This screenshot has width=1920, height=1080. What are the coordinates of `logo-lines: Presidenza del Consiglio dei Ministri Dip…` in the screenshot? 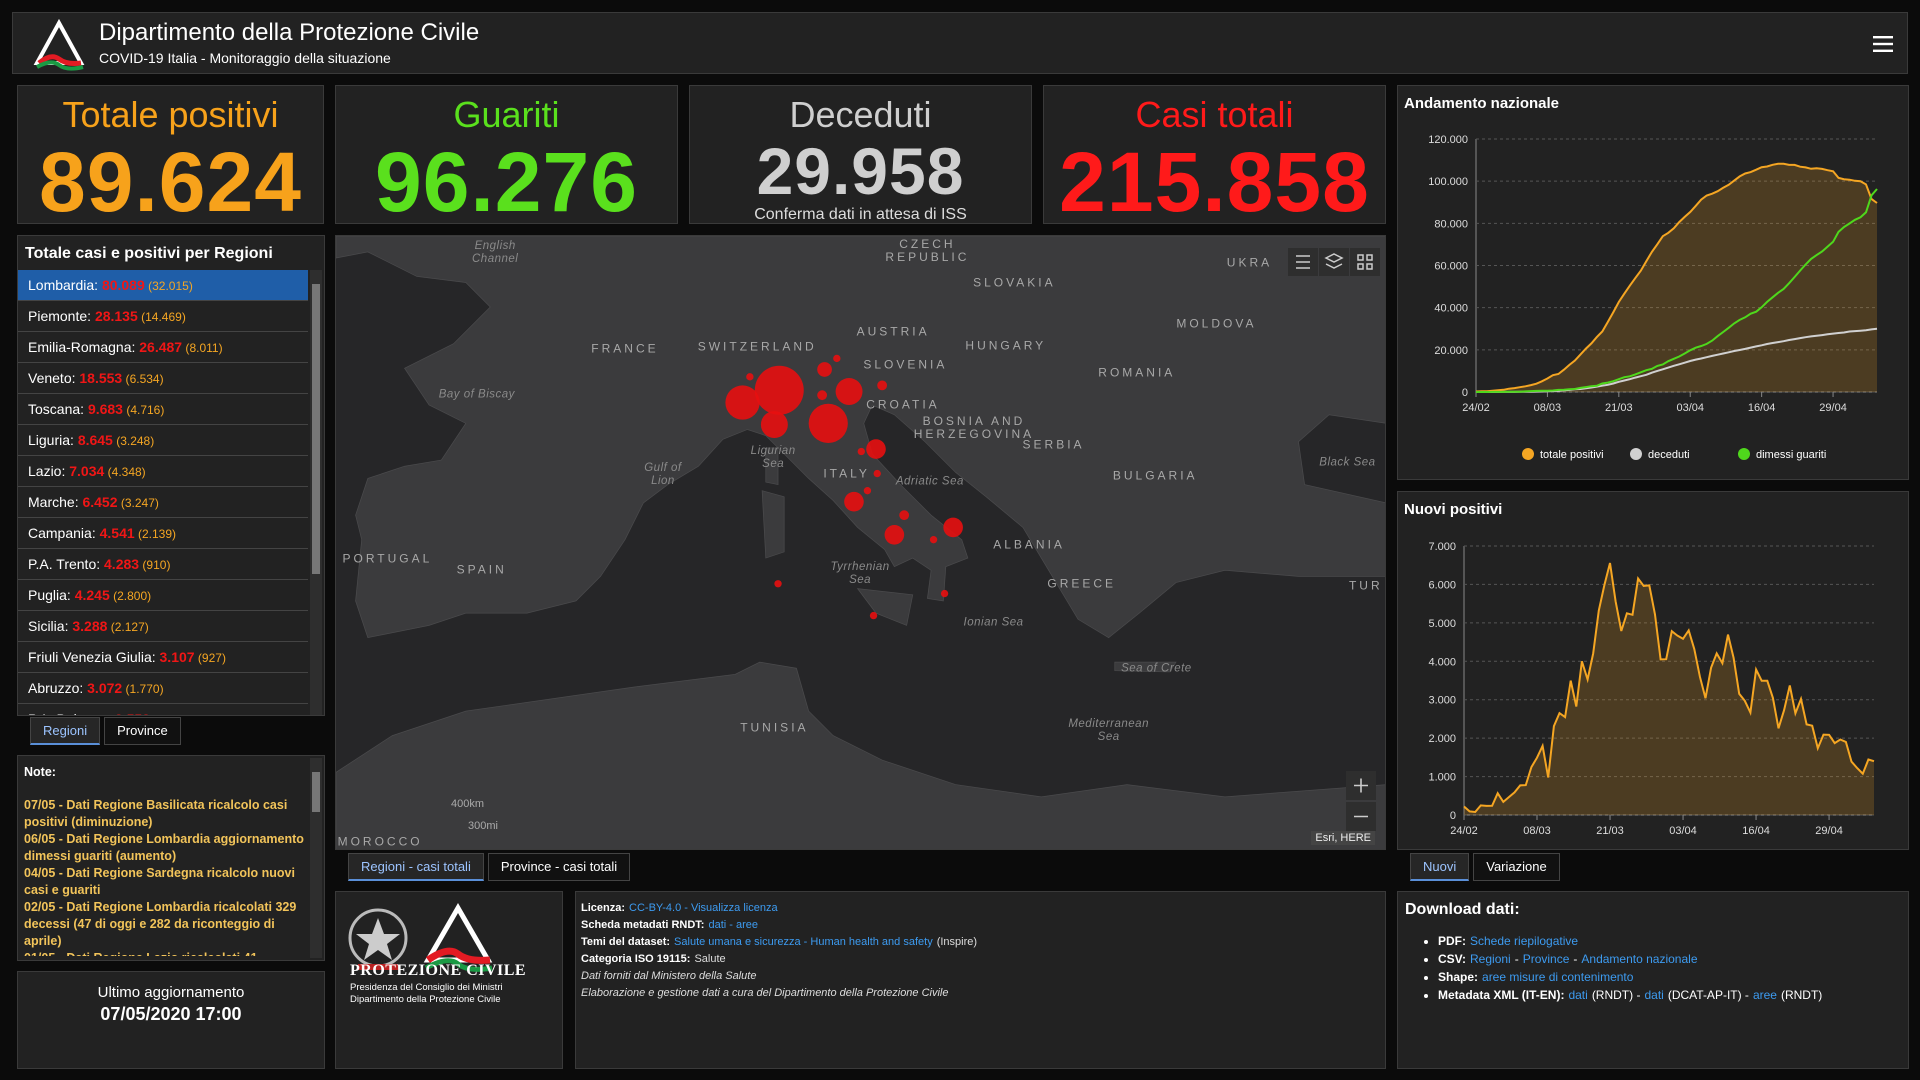 It's located at (426, 994).